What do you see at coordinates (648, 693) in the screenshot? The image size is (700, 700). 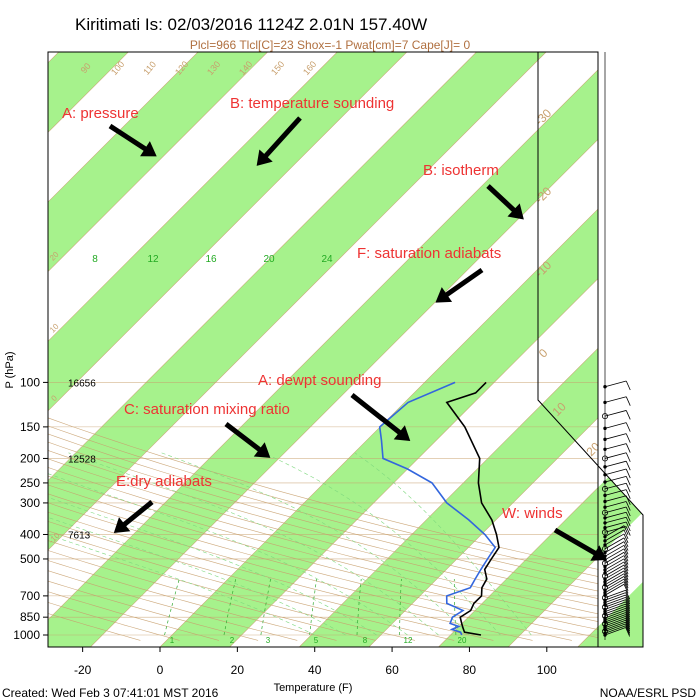 I see `footer-credit: NOAA/ESRL PSD` at bounding box center [648, 693].